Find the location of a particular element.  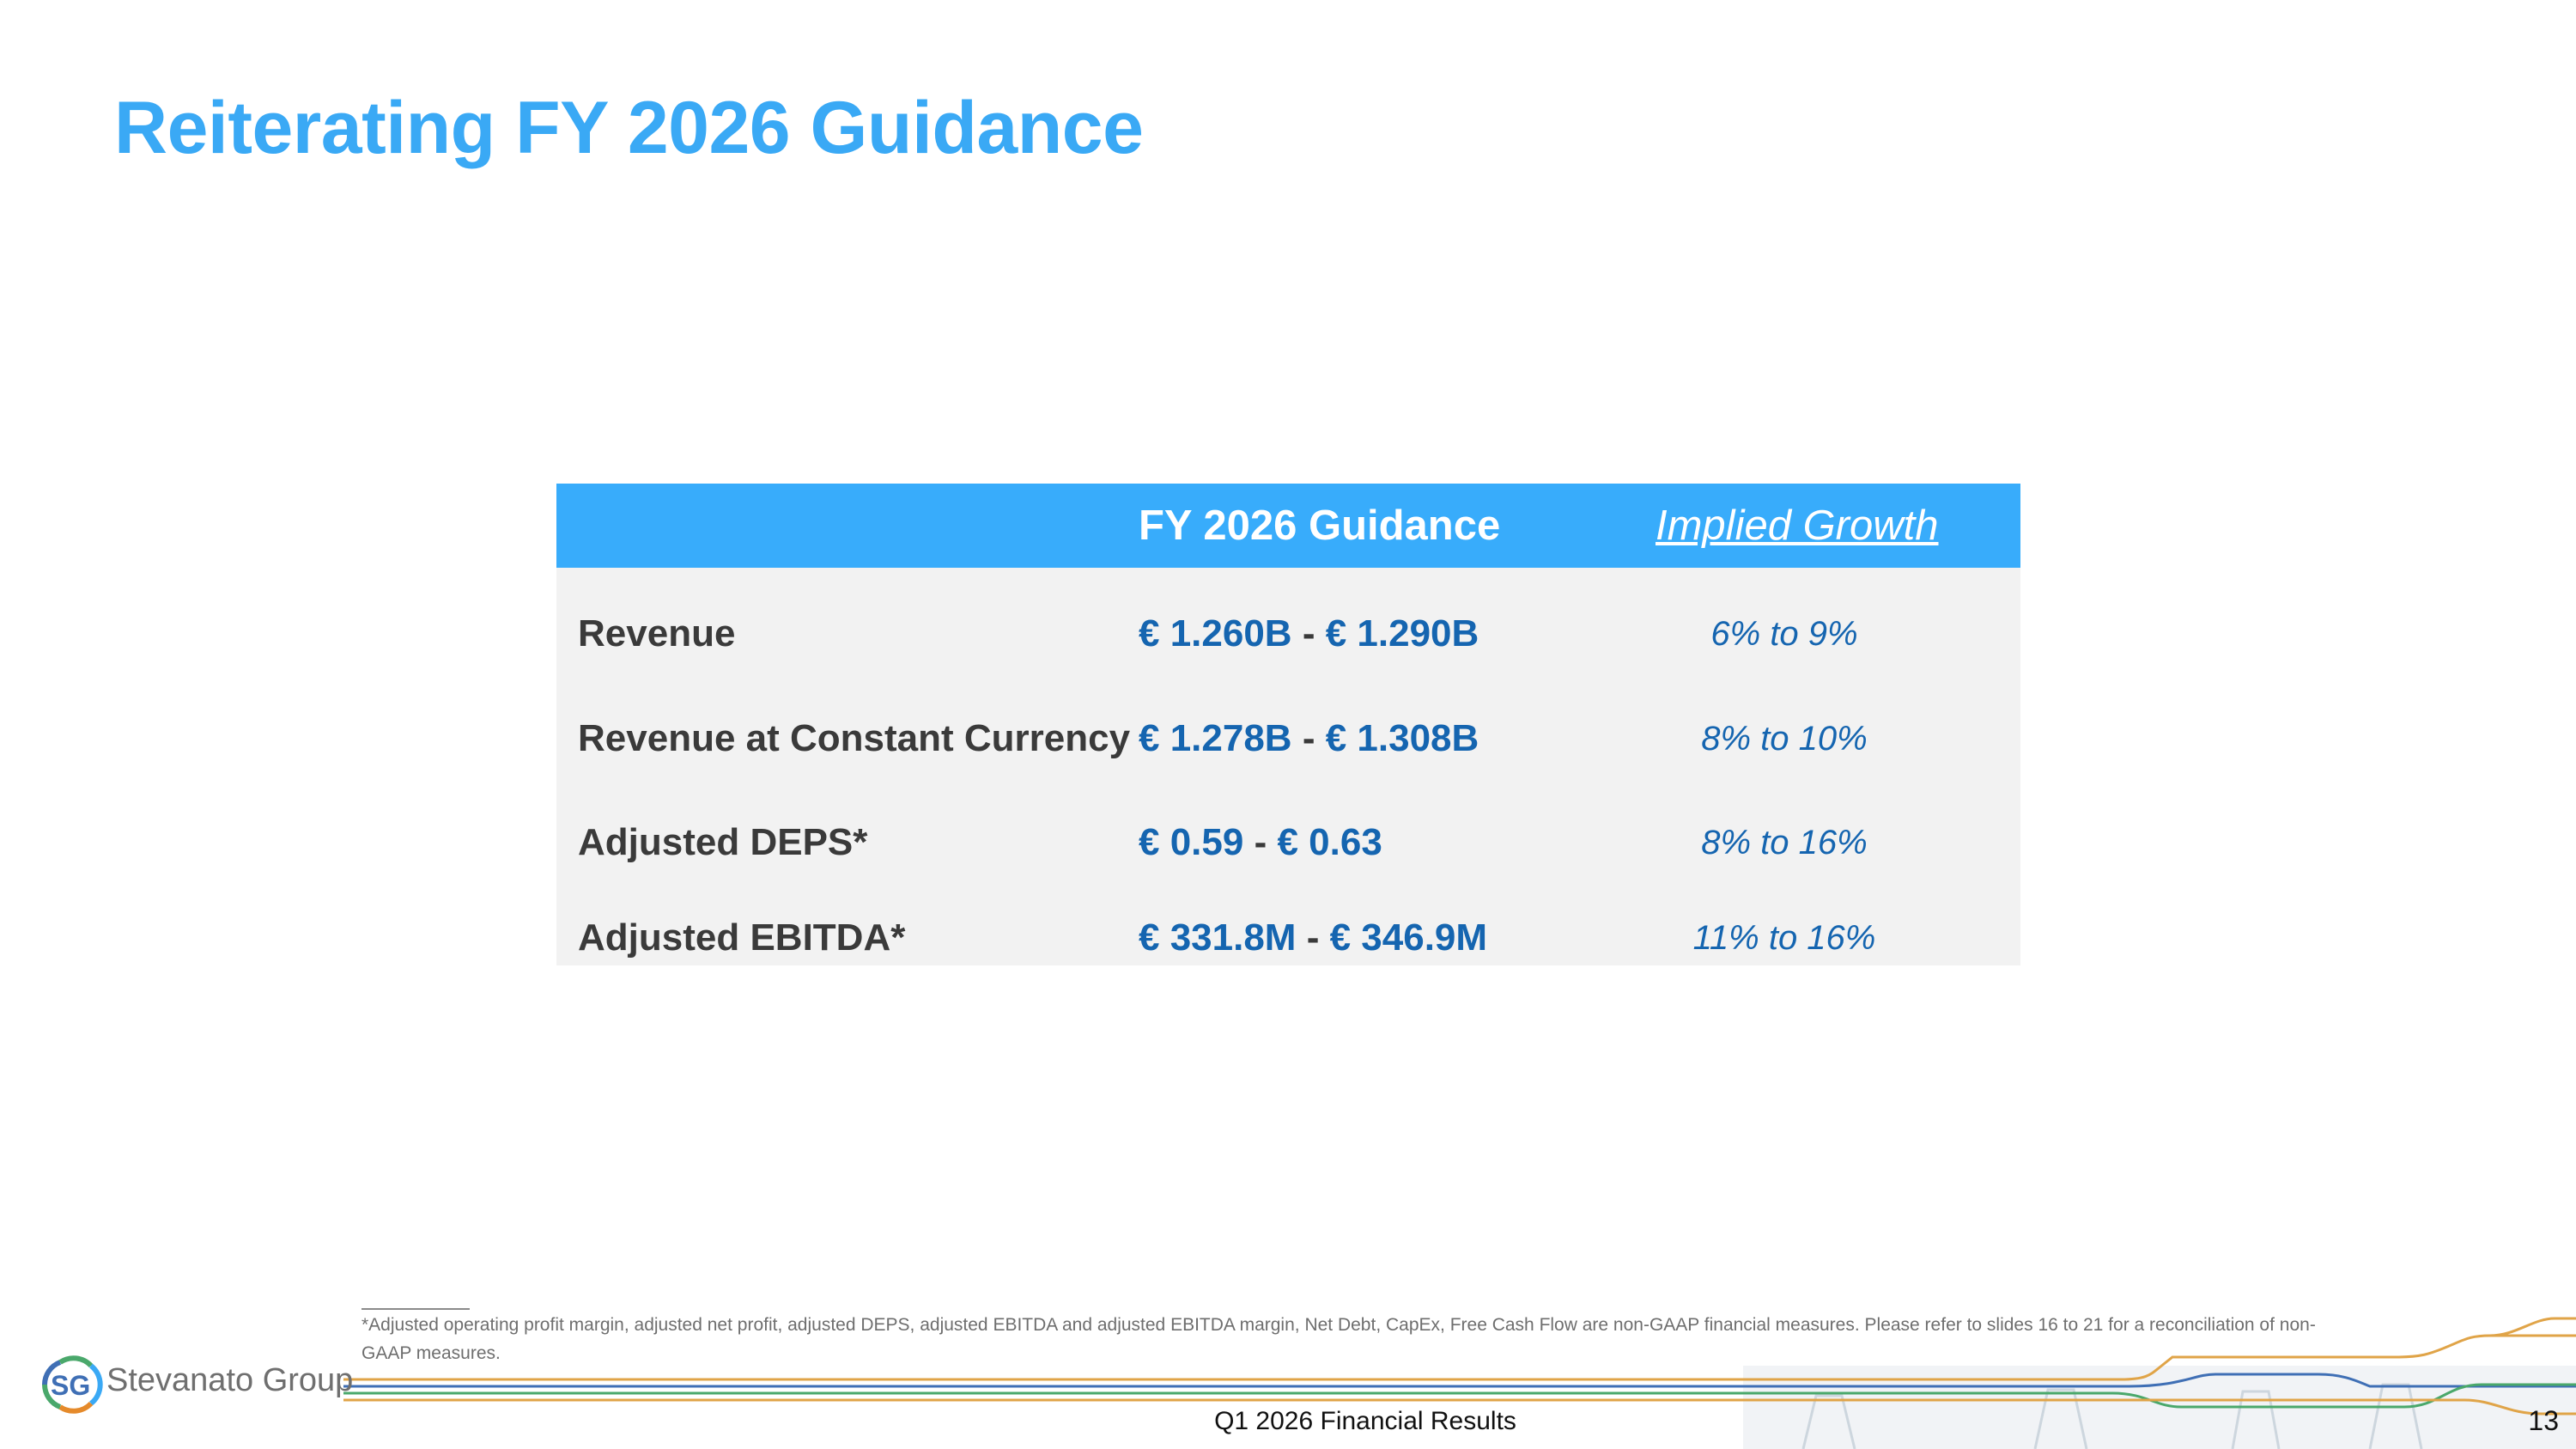

row-implied-growth: 11% to 16% is located at coordinates (1784, 938).